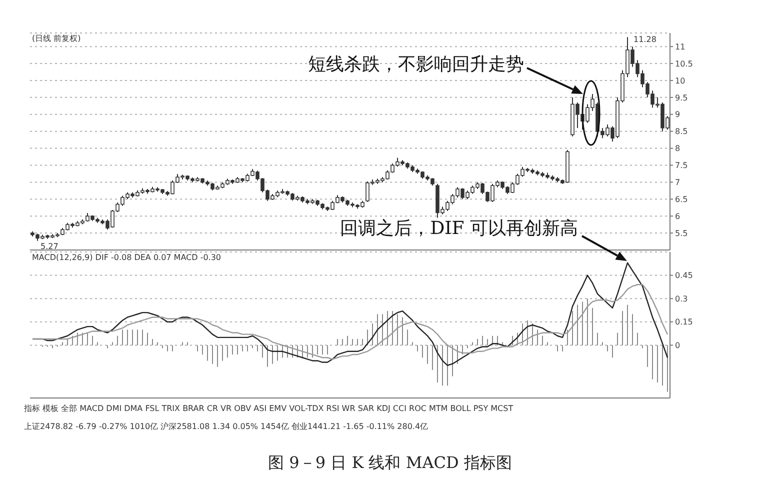  What do you see at coordinates (684, 322) in the screenshot?
I see `y-tick-label: 0.15` at bounding box center [684, 322].